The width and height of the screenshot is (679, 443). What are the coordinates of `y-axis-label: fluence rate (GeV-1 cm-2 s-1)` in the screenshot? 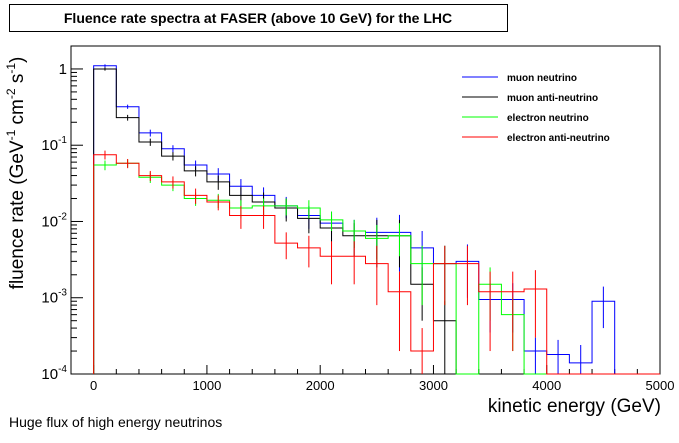 It's located at (16, 173).